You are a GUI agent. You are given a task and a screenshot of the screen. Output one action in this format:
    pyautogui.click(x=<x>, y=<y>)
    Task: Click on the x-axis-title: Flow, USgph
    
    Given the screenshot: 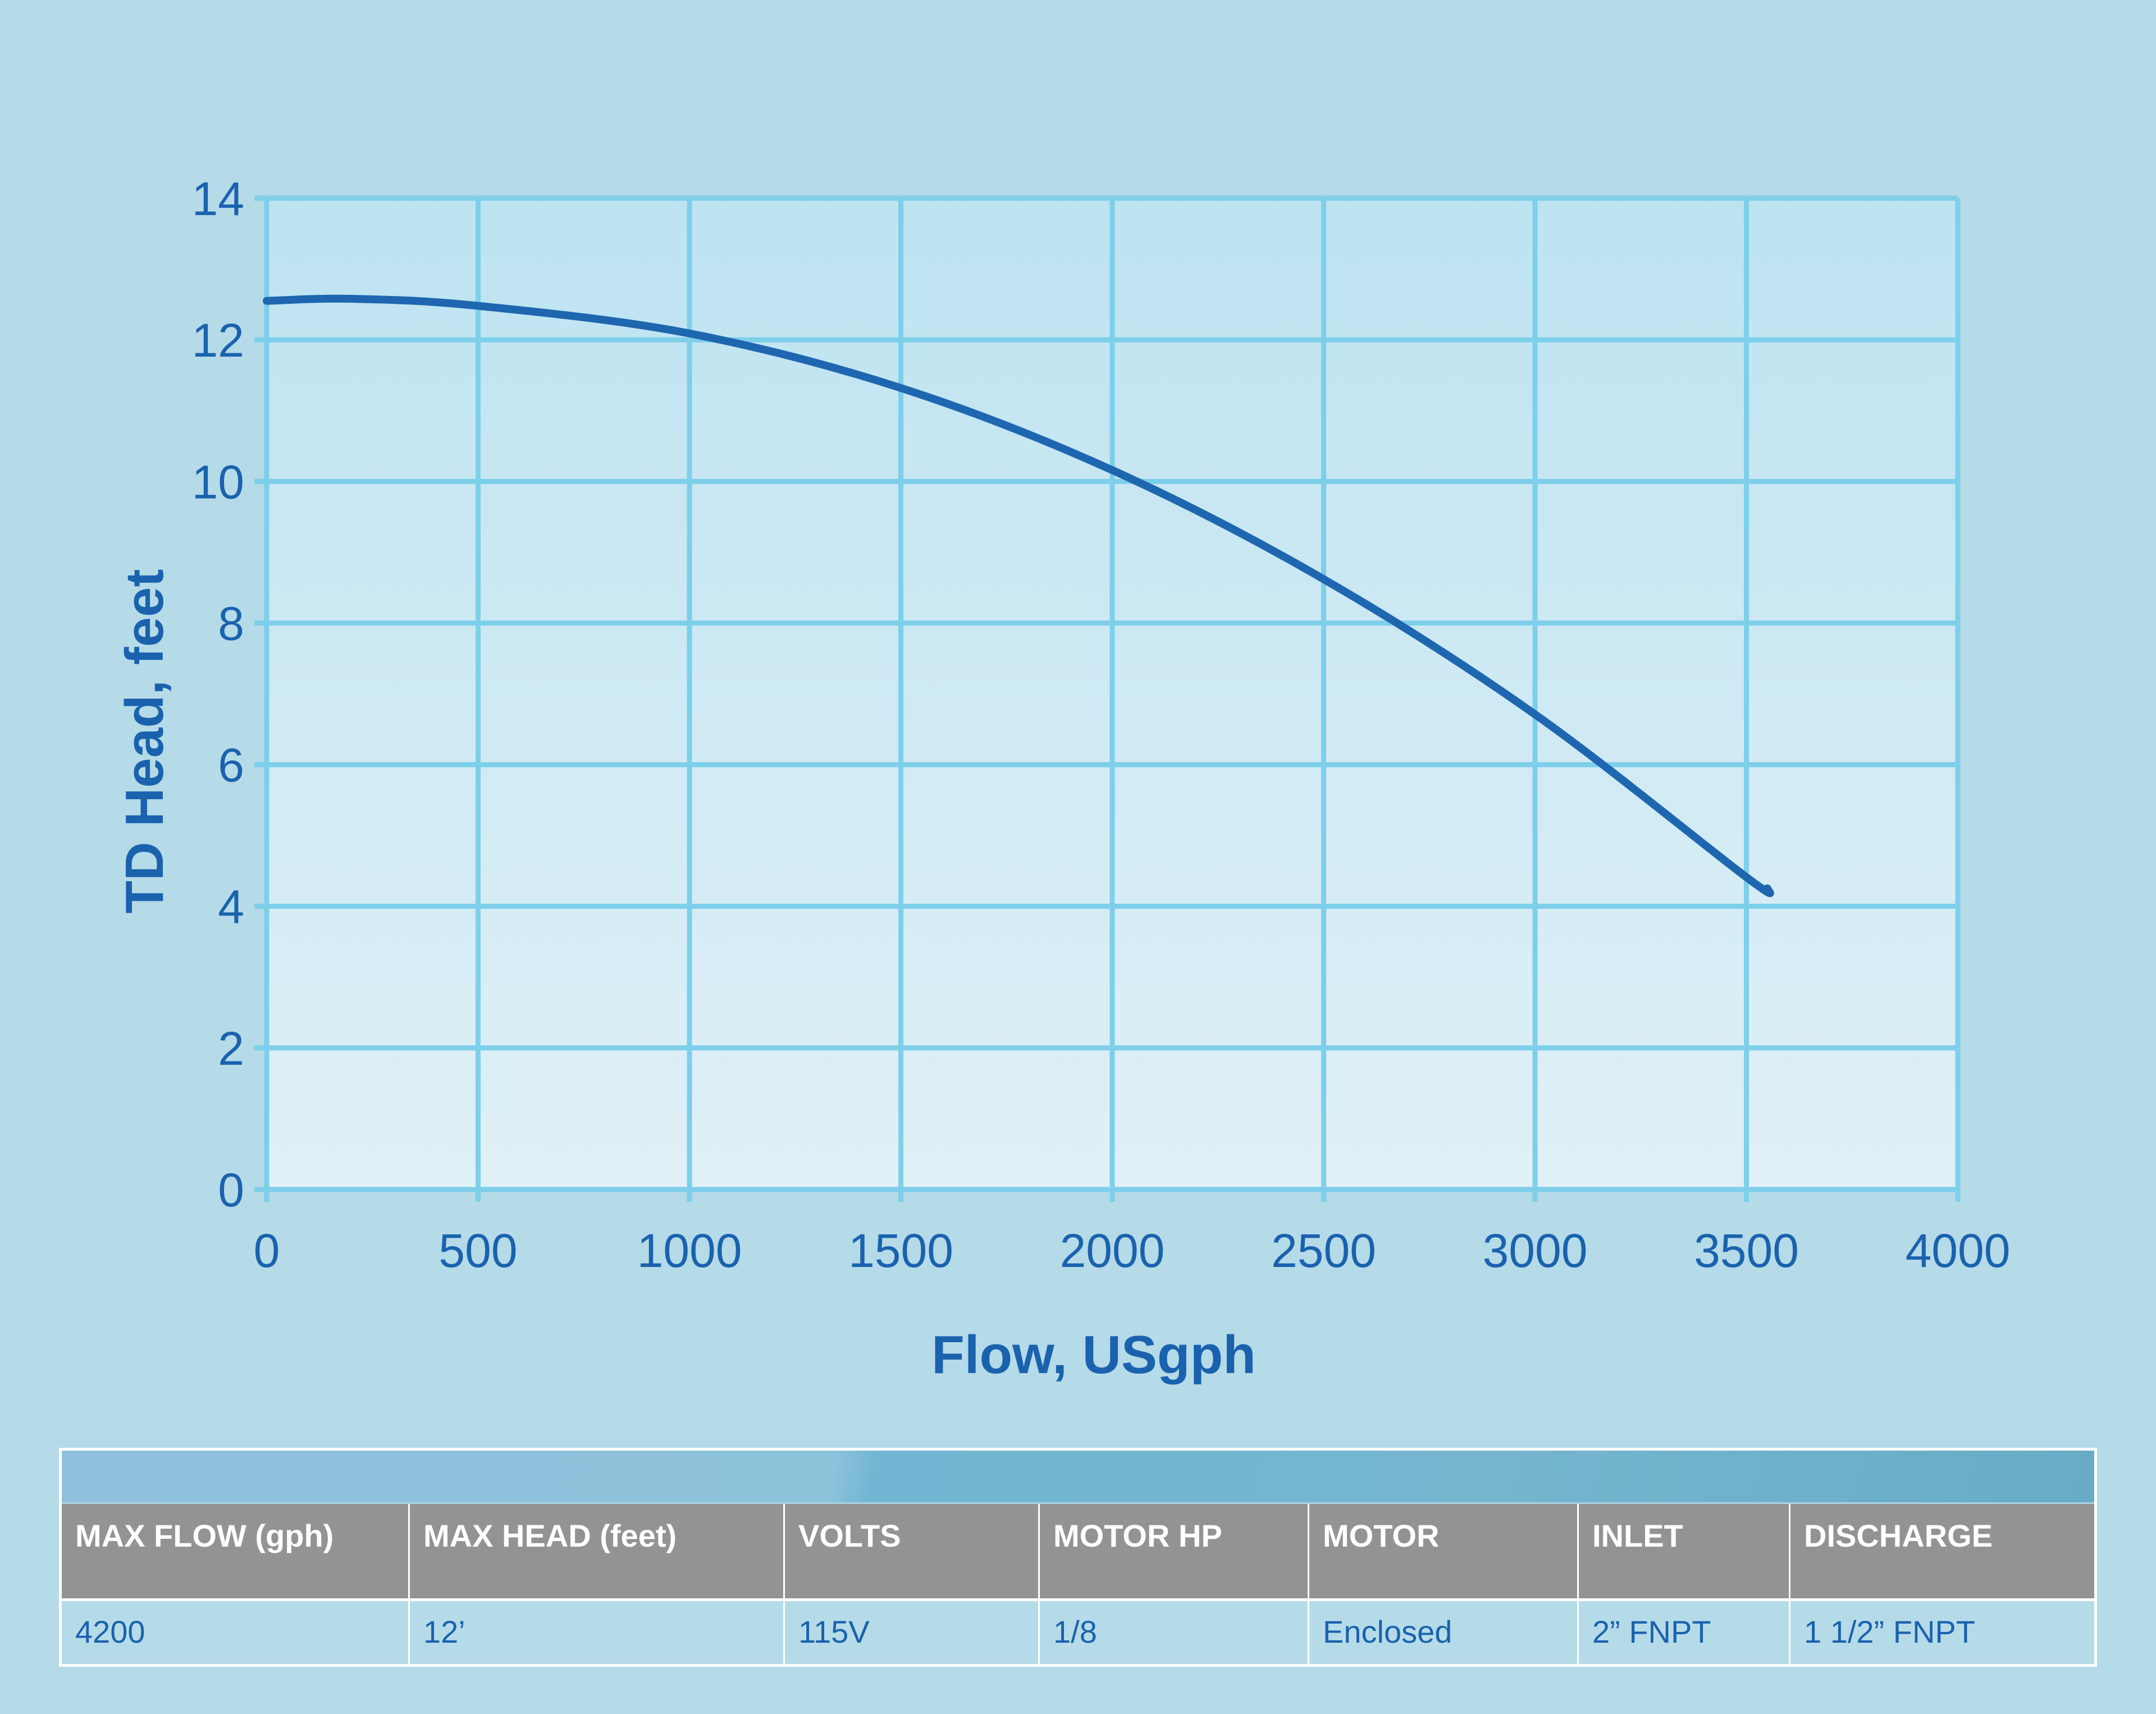 What is the action you would take?
    pyautogui.click(x=1093, y=1355)
    